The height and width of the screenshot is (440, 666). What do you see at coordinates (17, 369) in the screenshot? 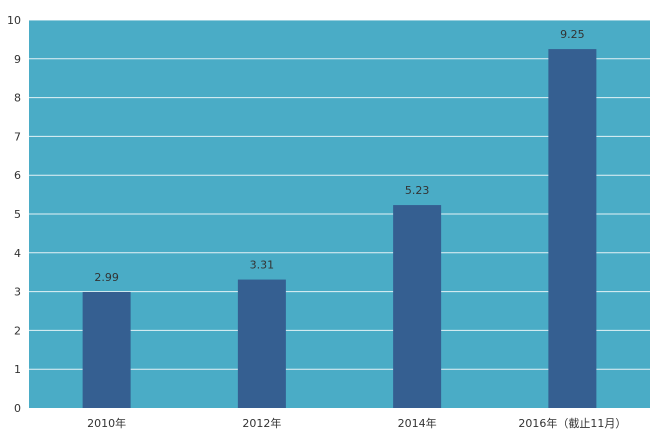
I see `y-tick-label: 1` at bounding box center [17, 369].